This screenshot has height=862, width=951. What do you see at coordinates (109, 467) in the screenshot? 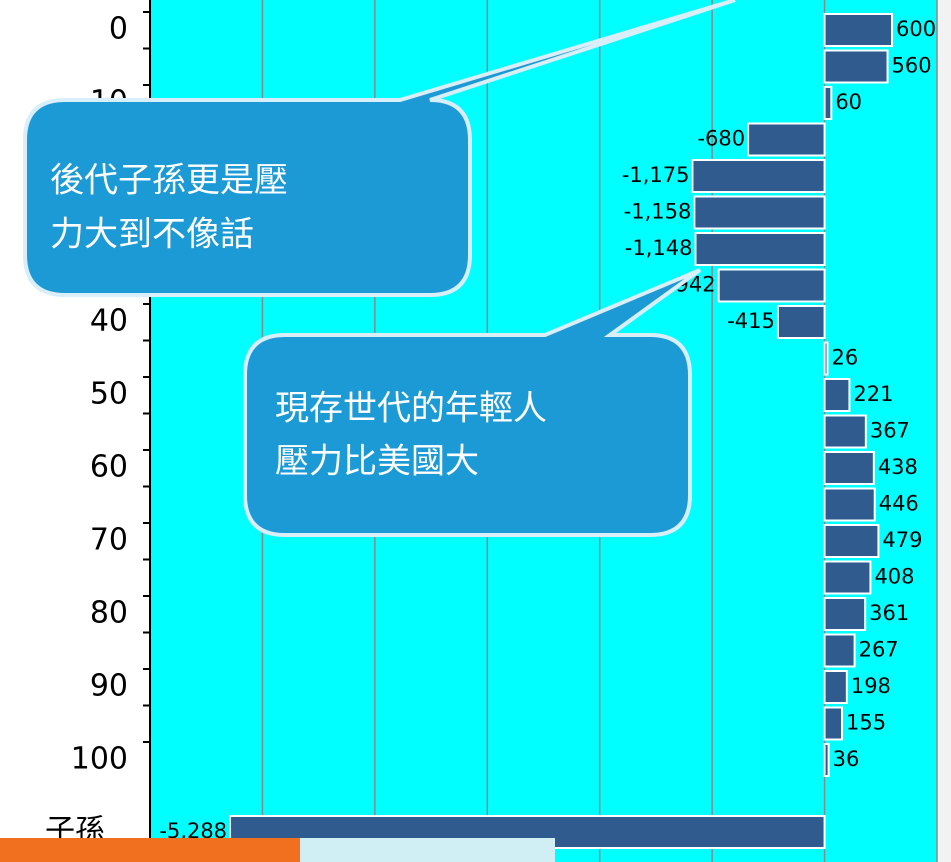
I see `y-tick-label: 60` at bounding box center [109, 467].